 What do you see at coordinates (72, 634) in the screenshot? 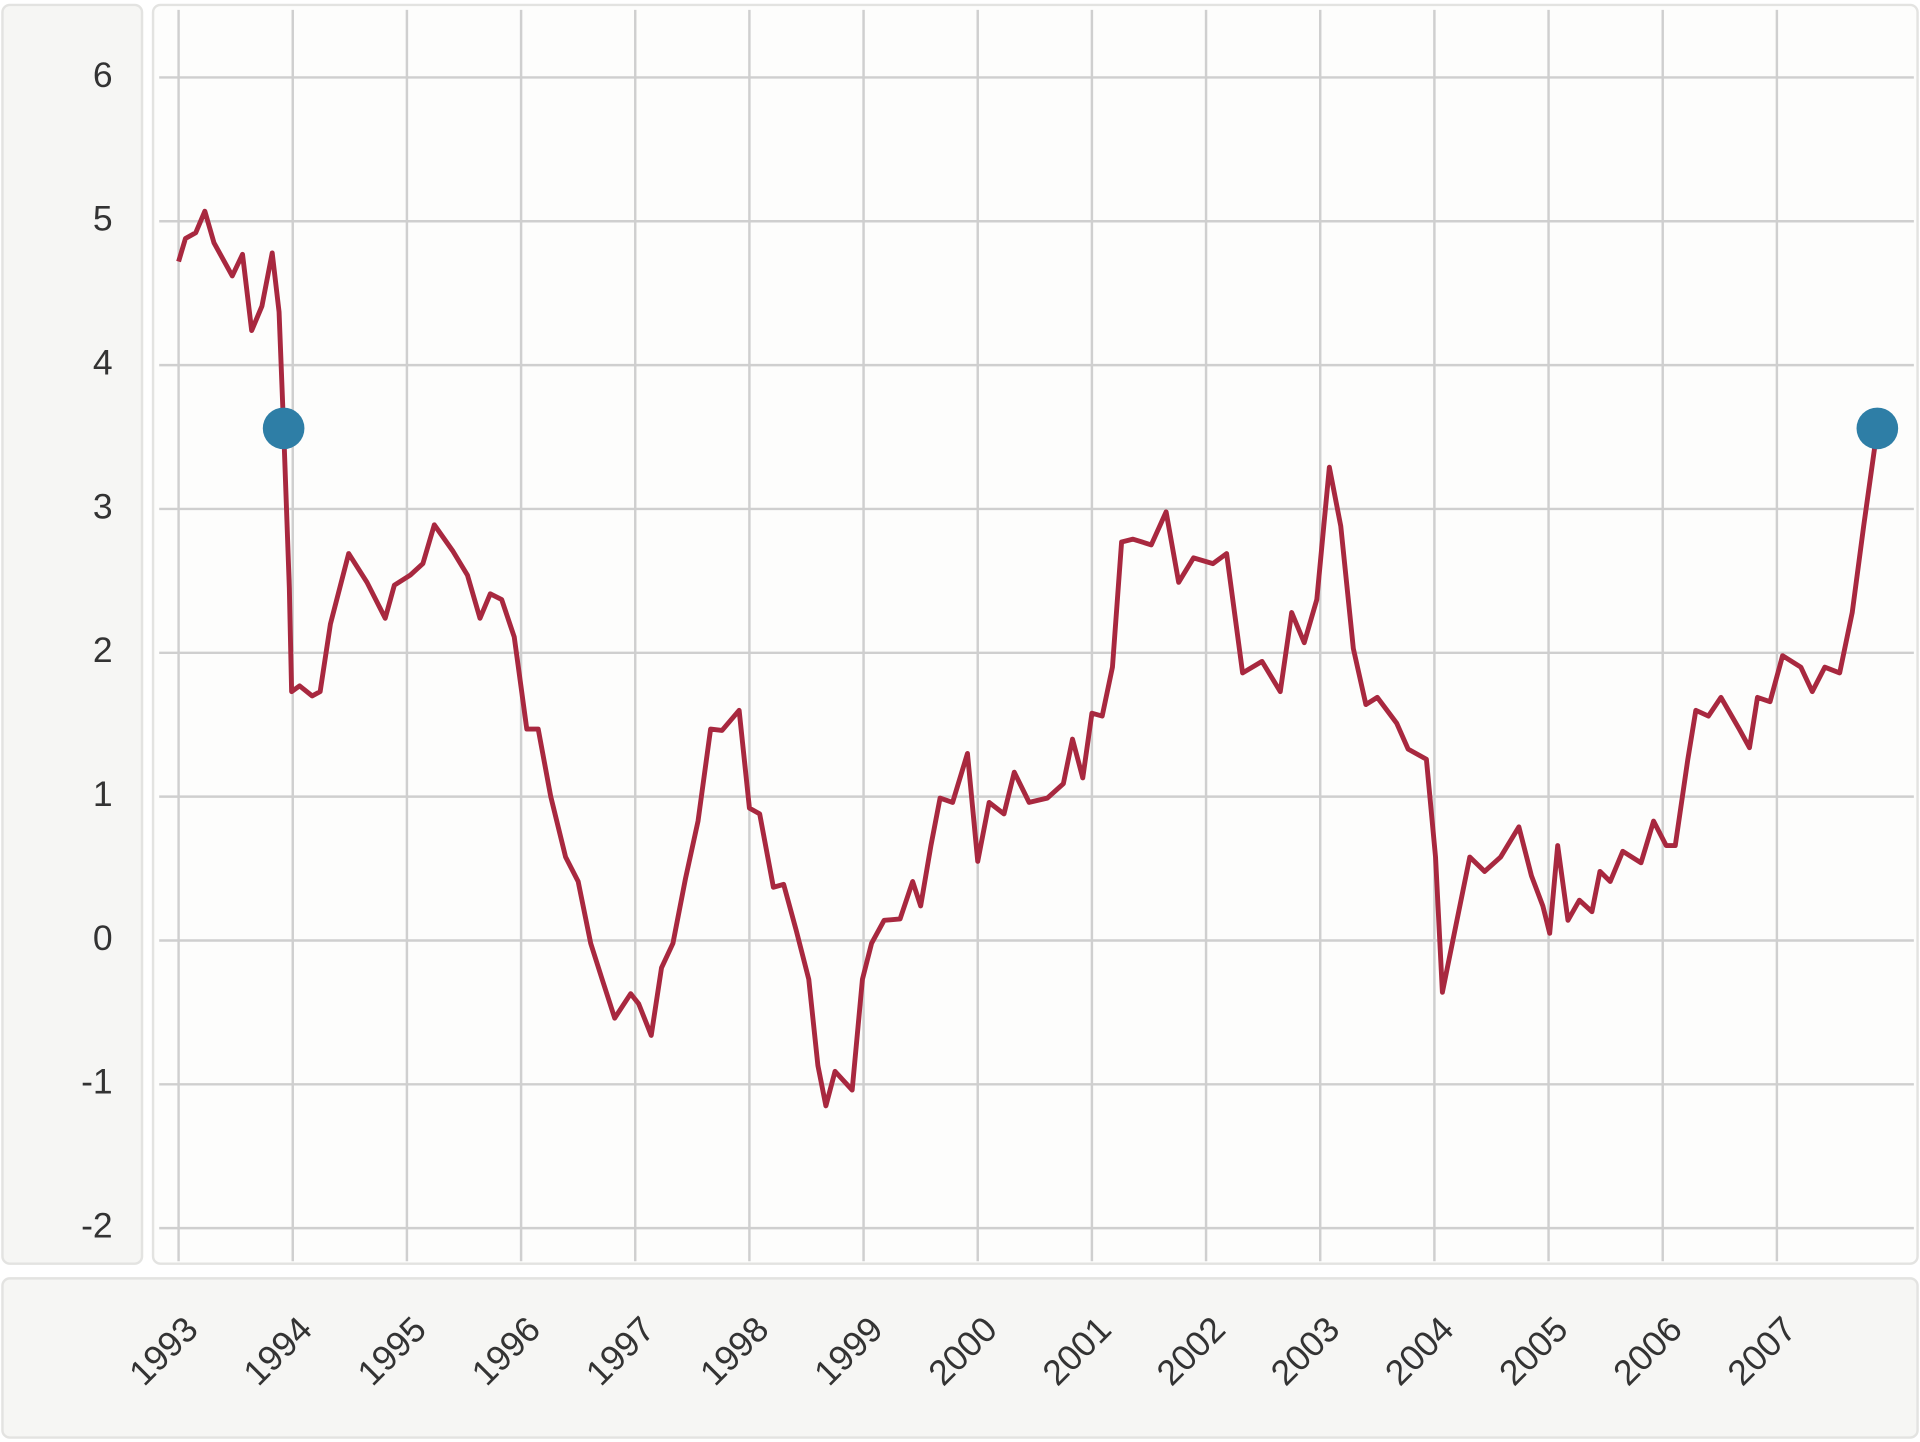
I see `y-axis-panel` at bounding box center [72, 634].